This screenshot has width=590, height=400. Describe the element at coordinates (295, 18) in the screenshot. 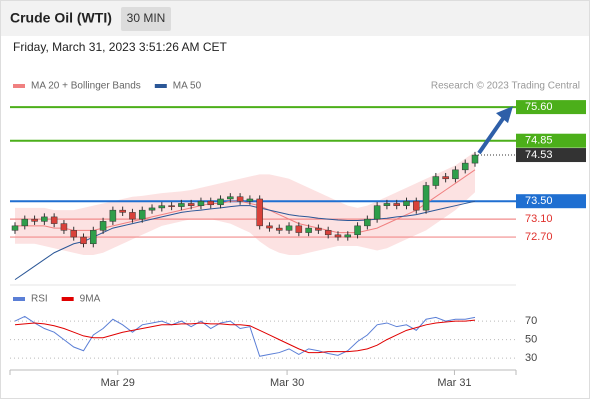

I see `header-bg` at that location.